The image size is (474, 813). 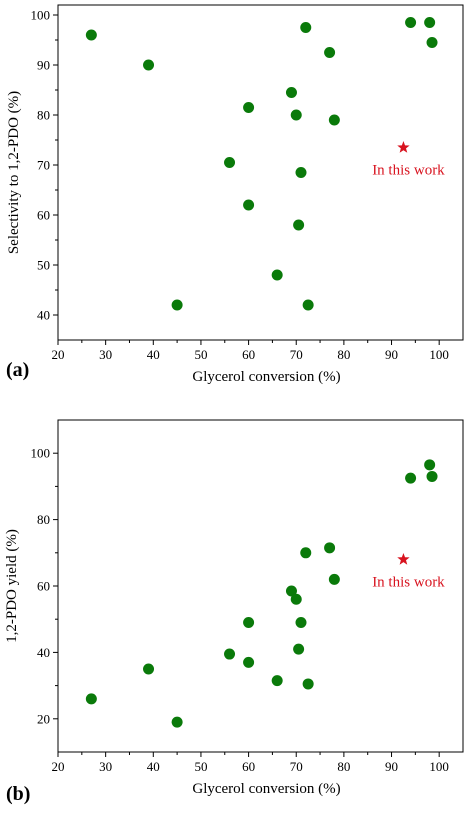 What do you see at coordinates (403, 147) in the screenshot?
I see `panel-a-highlight-star` at bounding box center [403, 147].